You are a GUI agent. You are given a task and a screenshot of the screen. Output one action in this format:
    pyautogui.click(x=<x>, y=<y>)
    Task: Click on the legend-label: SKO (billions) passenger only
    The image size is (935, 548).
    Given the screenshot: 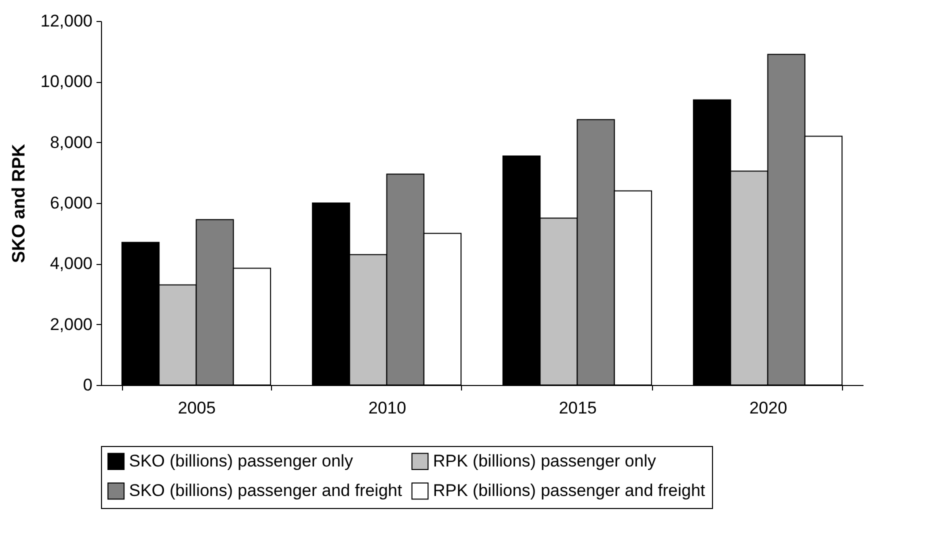 What is the action you would take?
    pyautogui.click(x=241, y=460)
    